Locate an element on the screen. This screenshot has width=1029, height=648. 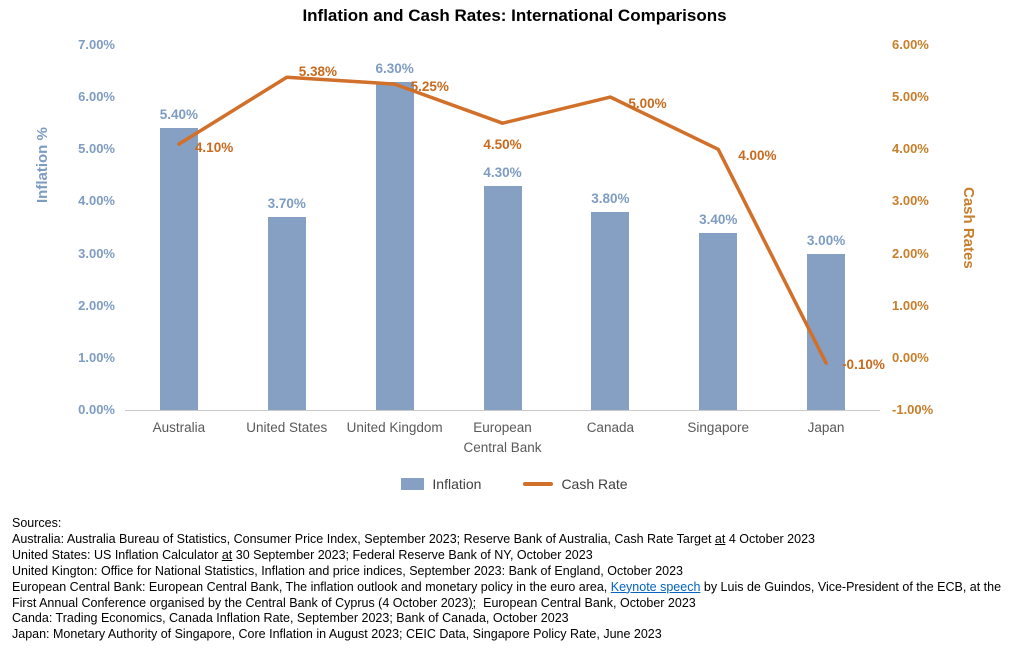
left-axis-tick: 0.00% is located at coordinates (96, 409).